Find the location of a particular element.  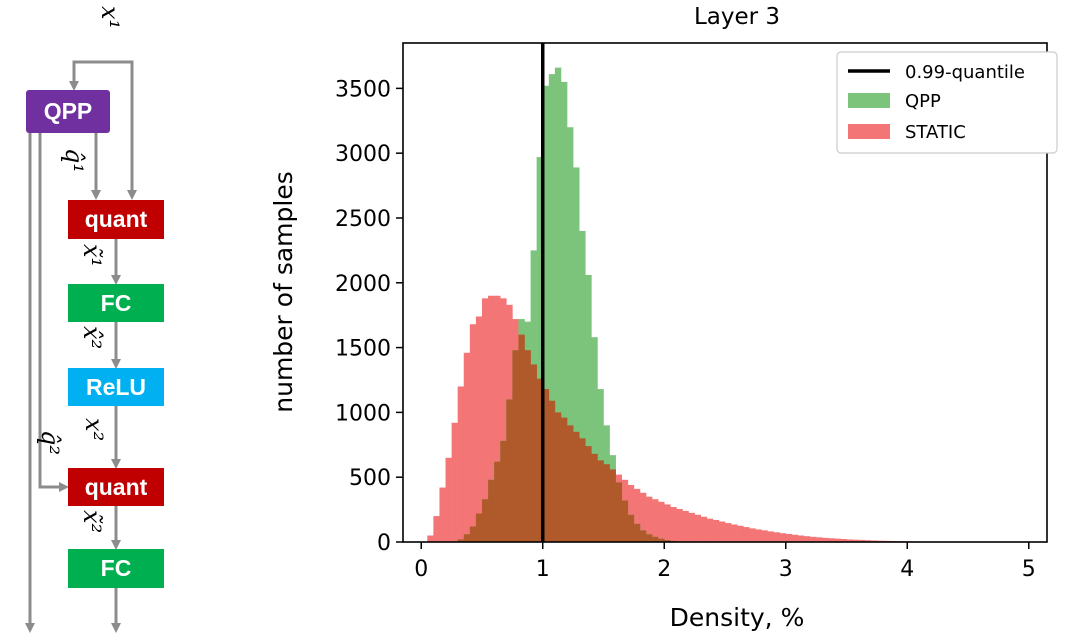

legend-static-swatch is located at coordinates (869, 131).